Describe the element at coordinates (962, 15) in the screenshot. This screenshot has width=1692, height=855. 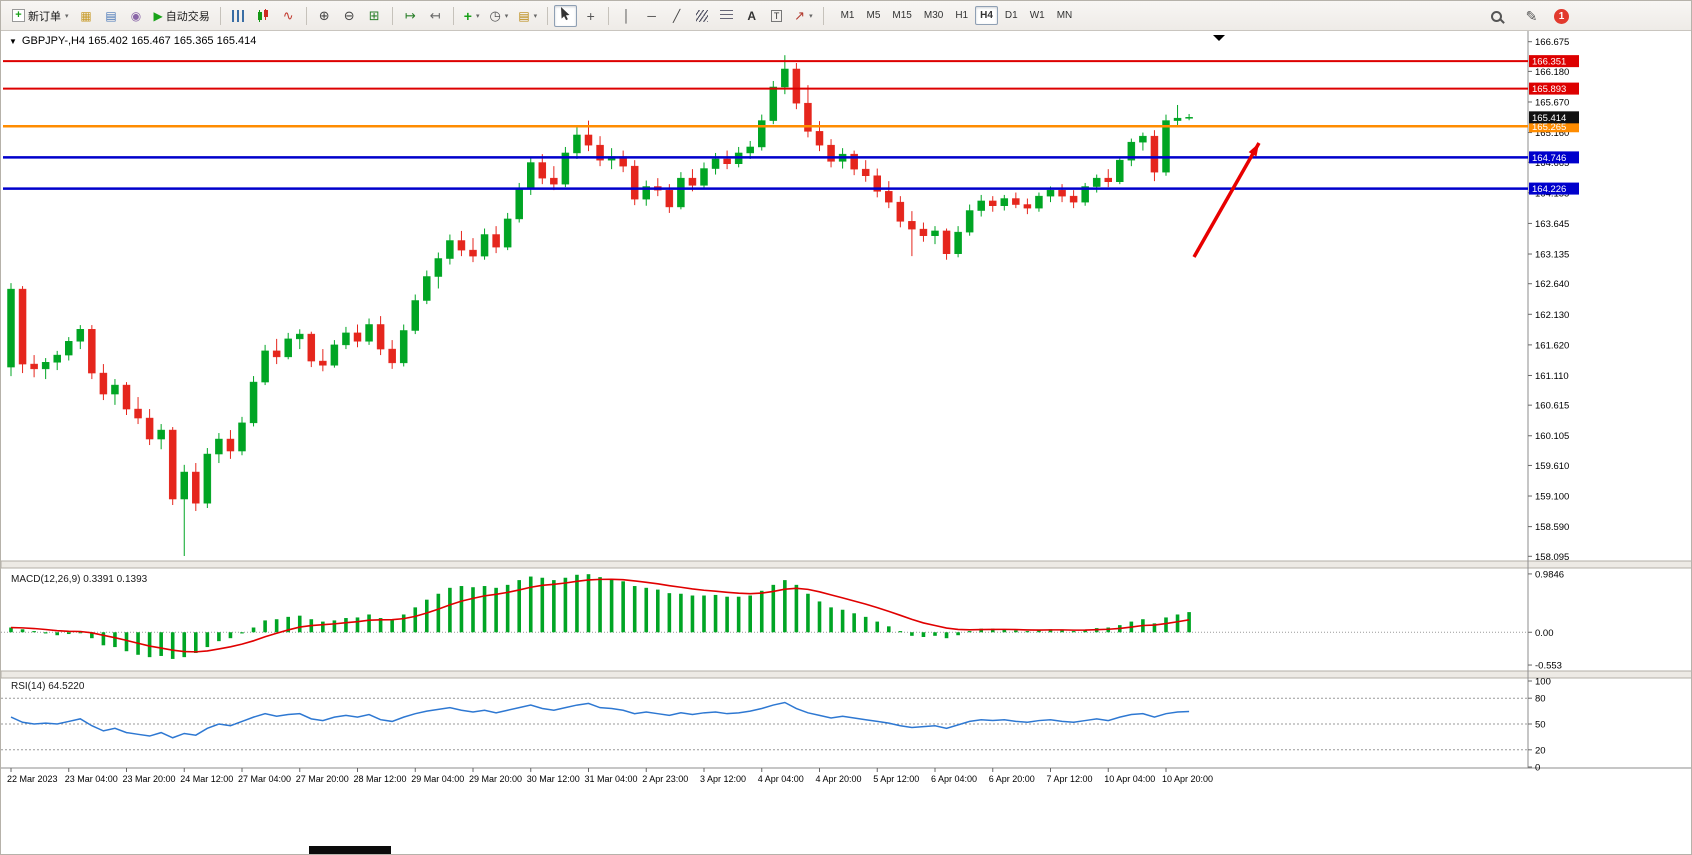
I see `timeframe-h1: H1` at that location.